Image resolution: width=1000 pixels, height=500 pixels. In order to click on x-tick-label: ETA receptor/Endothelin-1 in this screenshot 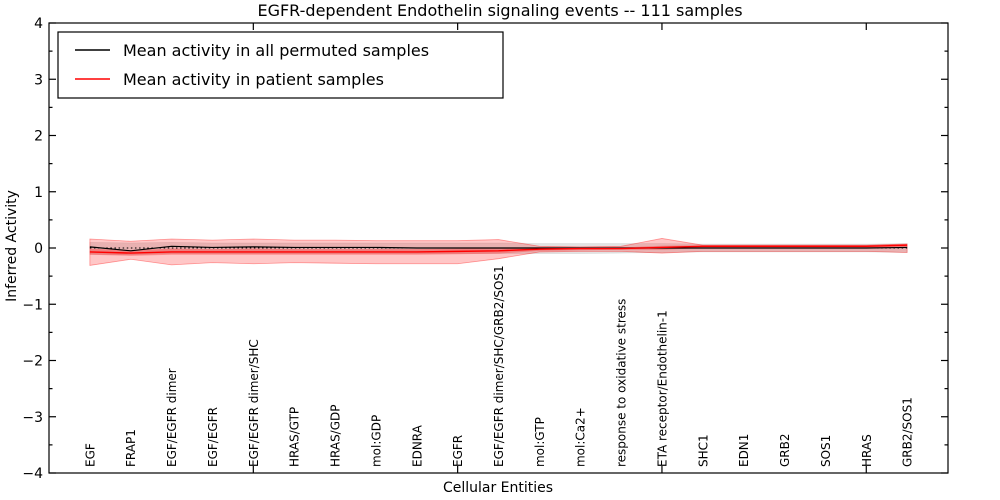, I will do `click(662, 388)`.